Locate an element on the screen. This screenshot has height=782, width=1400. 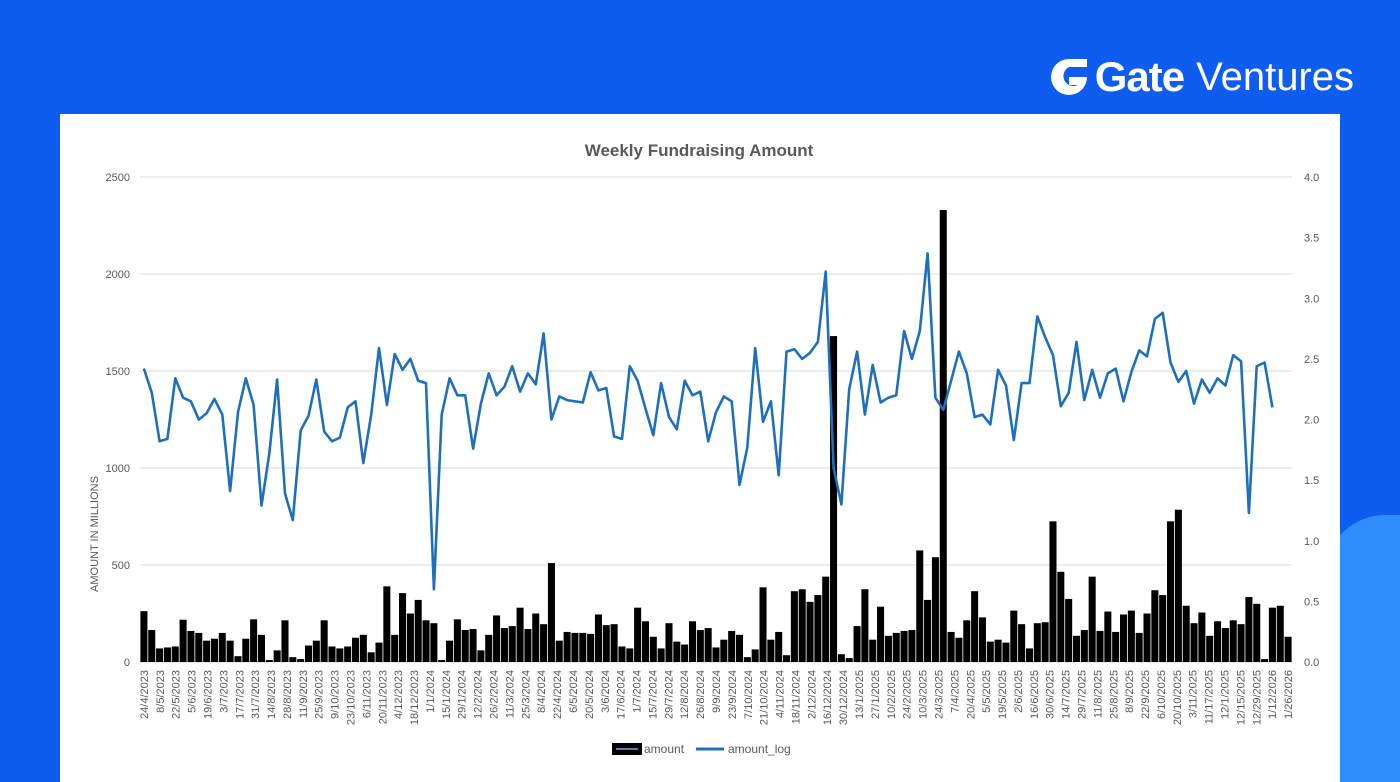
x-tick-label: 29/1/2024 is located at coordinates (463, 694).